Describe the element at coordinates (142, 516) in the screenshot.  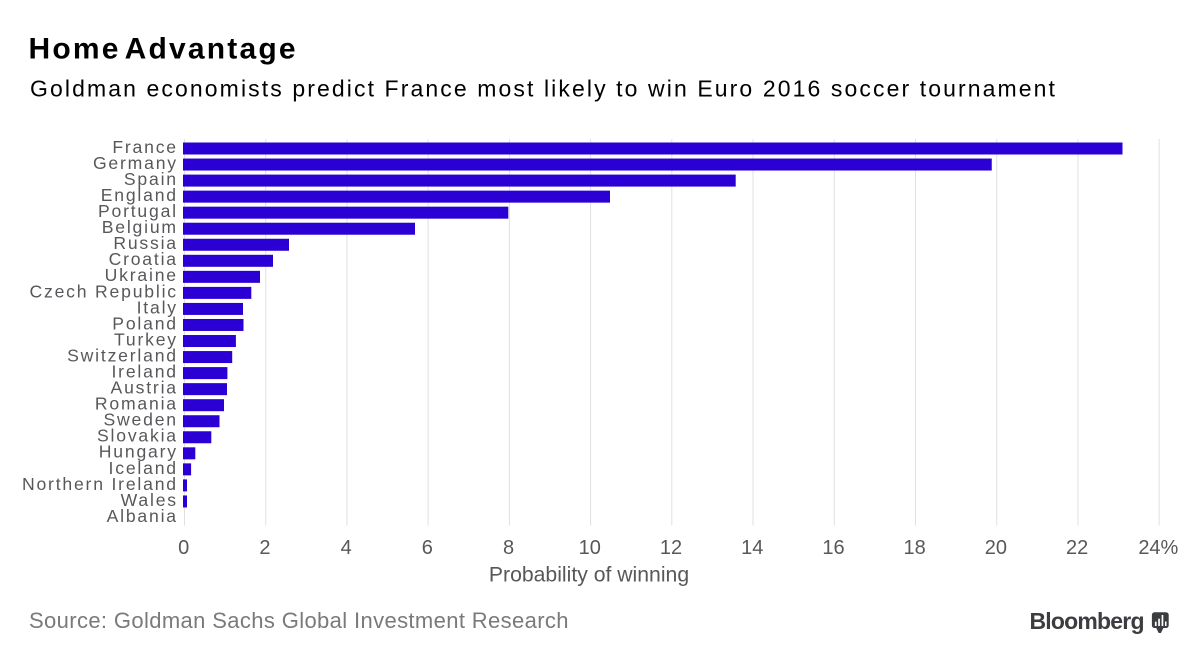
I see `svg-text: Albania` at that location.